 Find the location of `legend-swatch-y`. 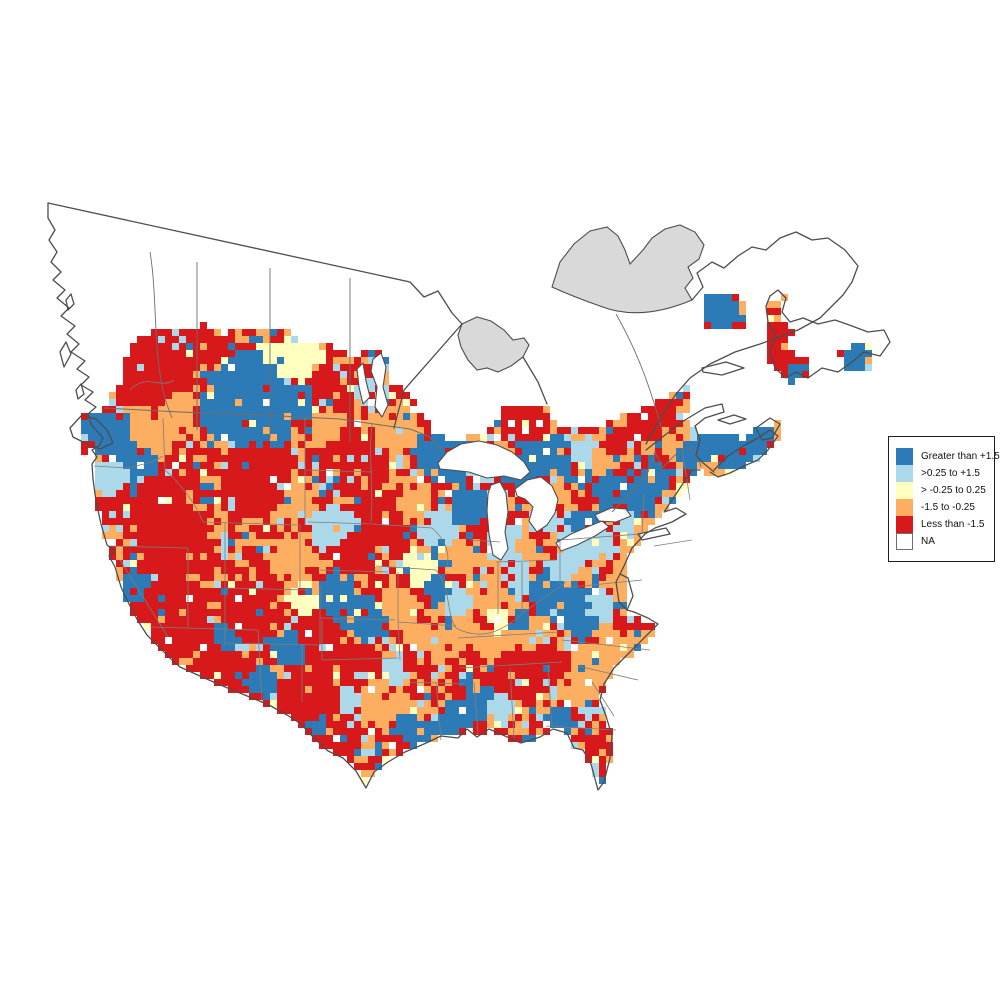

legend-swatch-y is located at coordinates (904, 490).